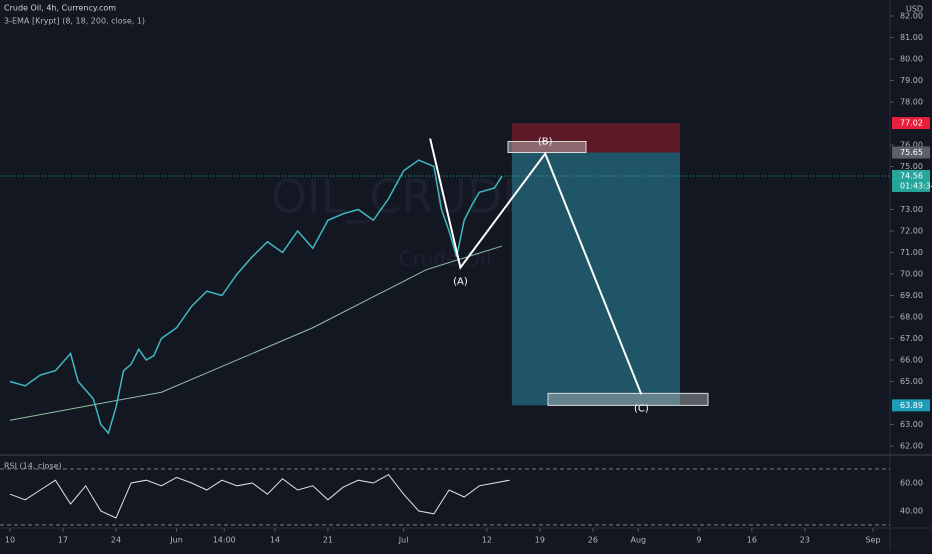 The image size is (932, 554). I want to click on entry-price: 75.65, so click(911, 152).